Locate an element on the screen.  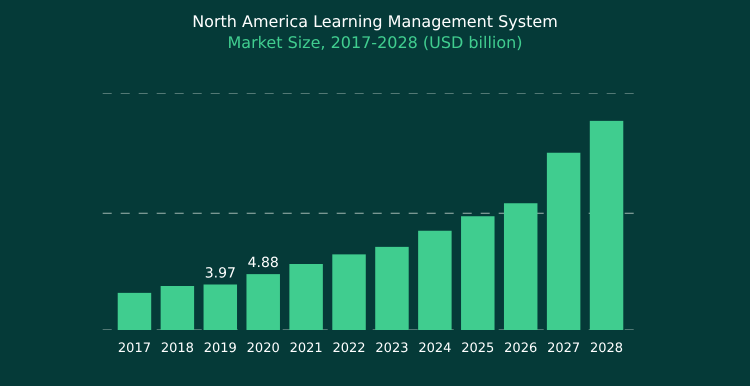
x-tick-label: 2019 is located at coordinates (220, 348).